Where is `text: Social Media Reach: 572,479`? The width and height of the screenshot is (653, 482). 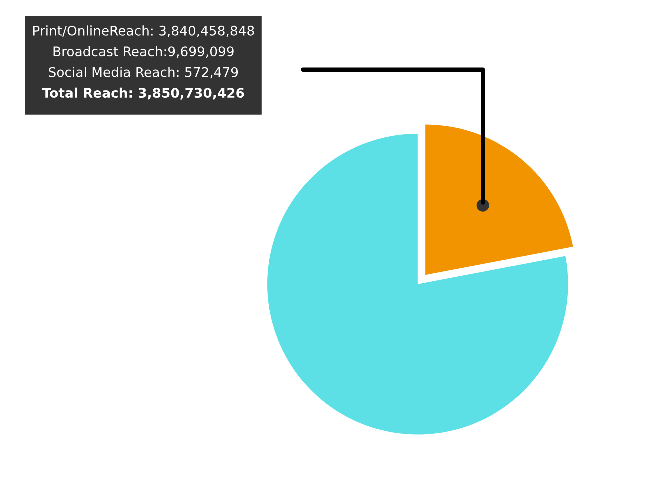
text: Social Media Reach: 572,479 is located at coordinates (143, 73).